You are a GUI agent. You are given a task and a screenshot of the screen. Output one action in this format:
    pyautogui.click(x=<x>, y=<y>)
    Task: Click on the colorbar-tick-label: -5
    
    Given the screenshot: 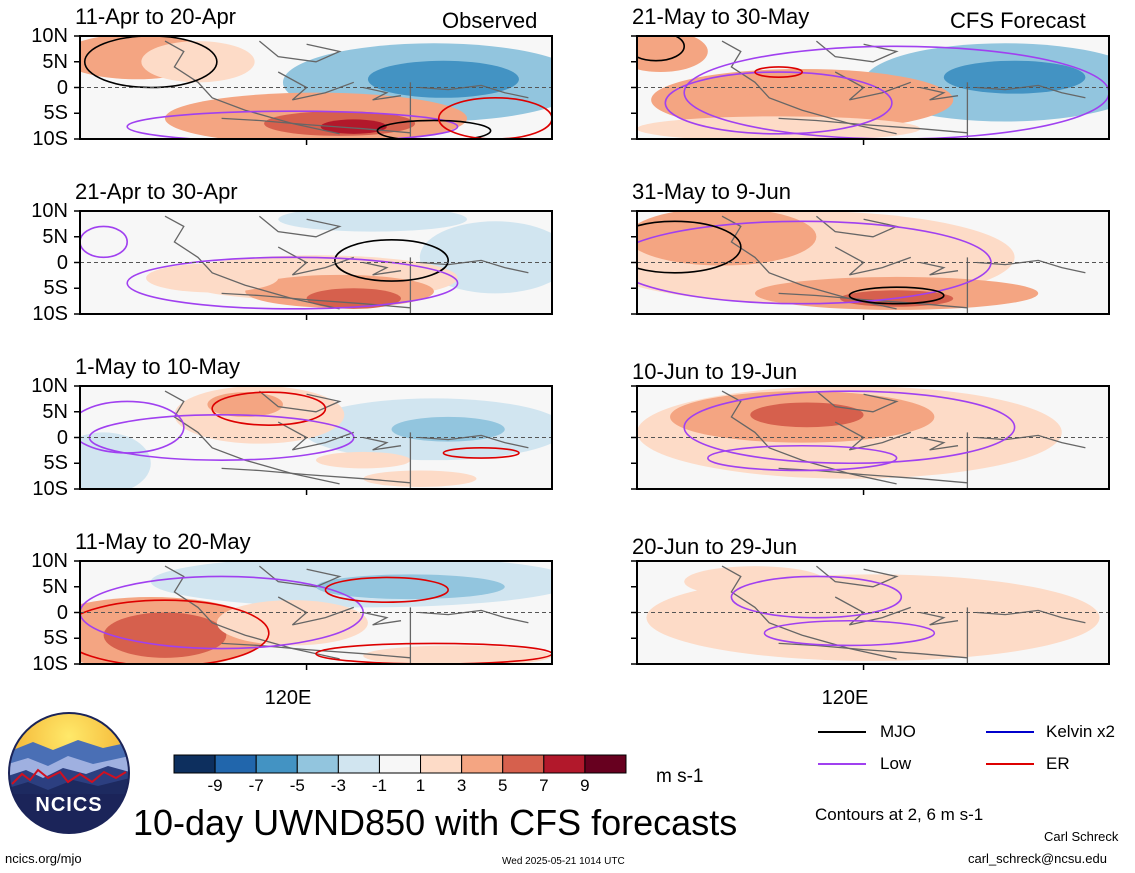 What is the action you would take?
    pyautogui.click(x=297, y=785)
    